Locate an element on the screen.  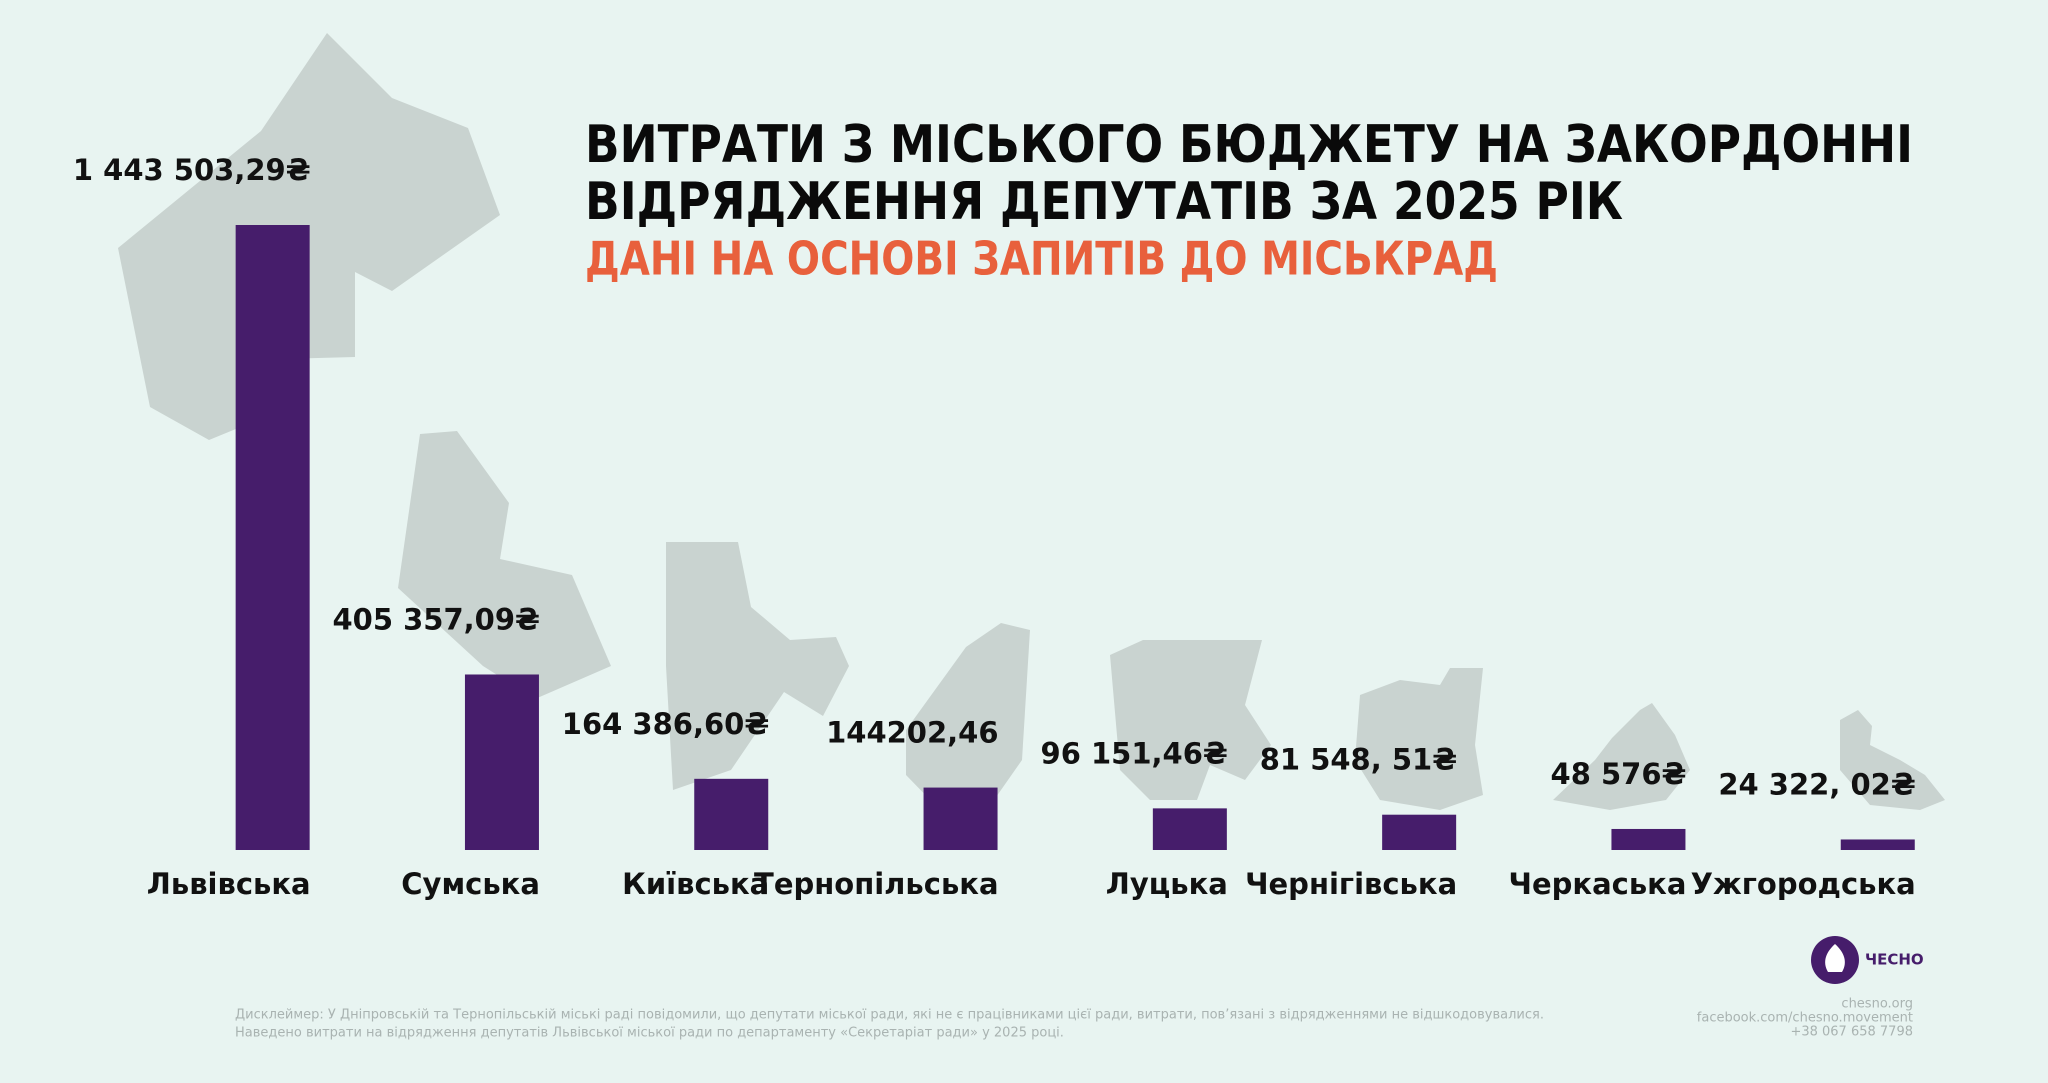
value-label: 144202,46 is located at coordinates (912, 733).